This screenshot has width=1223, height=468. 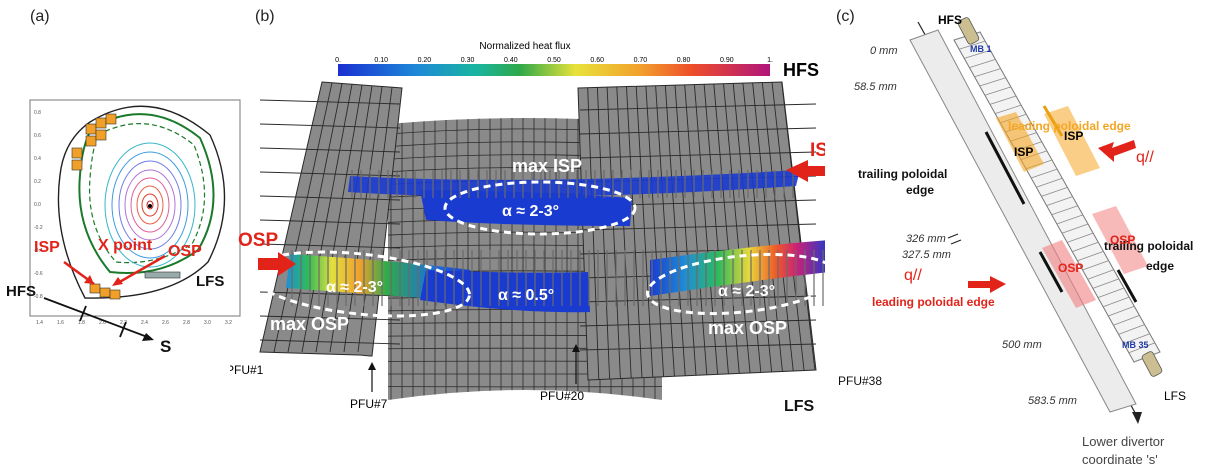 I want to click on a-ytick: 0.2, so click(x=37, y=182).